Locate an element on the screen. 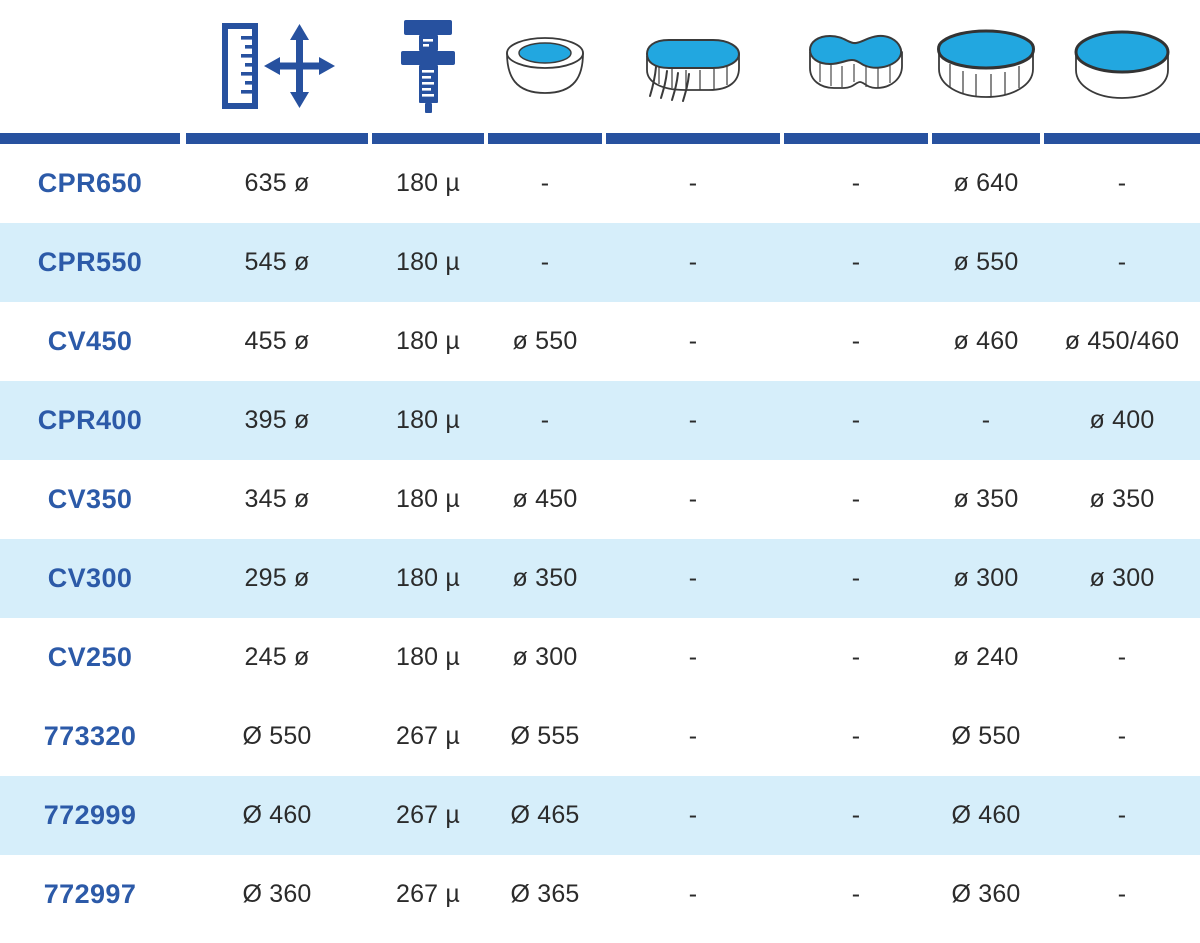 The width and height of the screenshot is (1200, 943). cell-inflatable: ø 550 is located at coordinates (545, 341).